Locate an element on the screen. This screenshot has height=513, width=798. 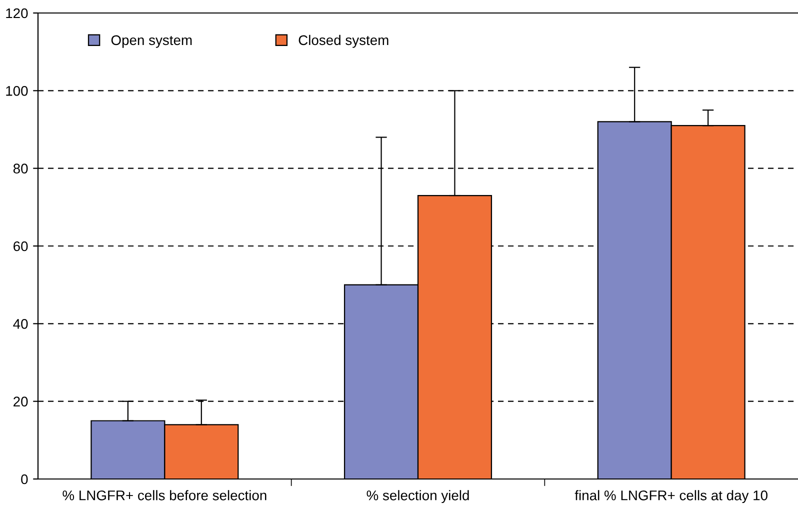
x-tick-label: final % LNGFR+ cells at day 10 is located at coordinates (671, 497).